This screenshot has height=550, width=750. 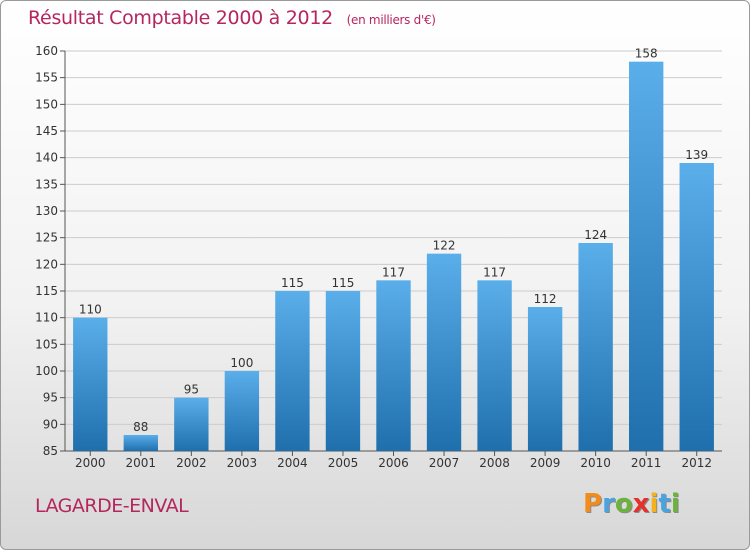 What do you see at coordinates (50, 398) in the screenshot?
I see `y-tick-label: 95` at bounding box center [50, 398].